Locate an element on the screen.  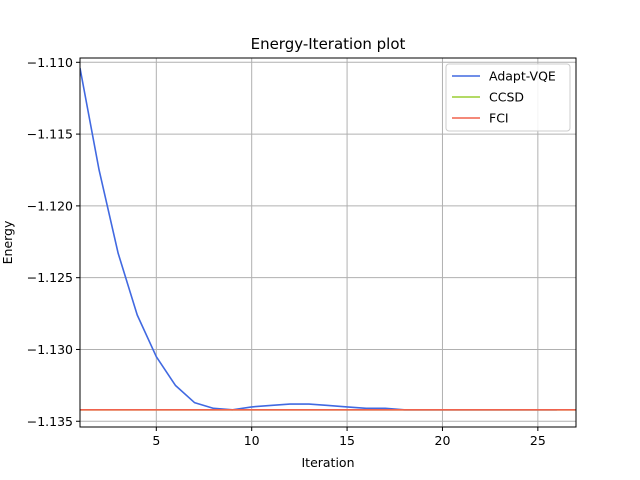
legend-box is located at coordinates (508, 97).